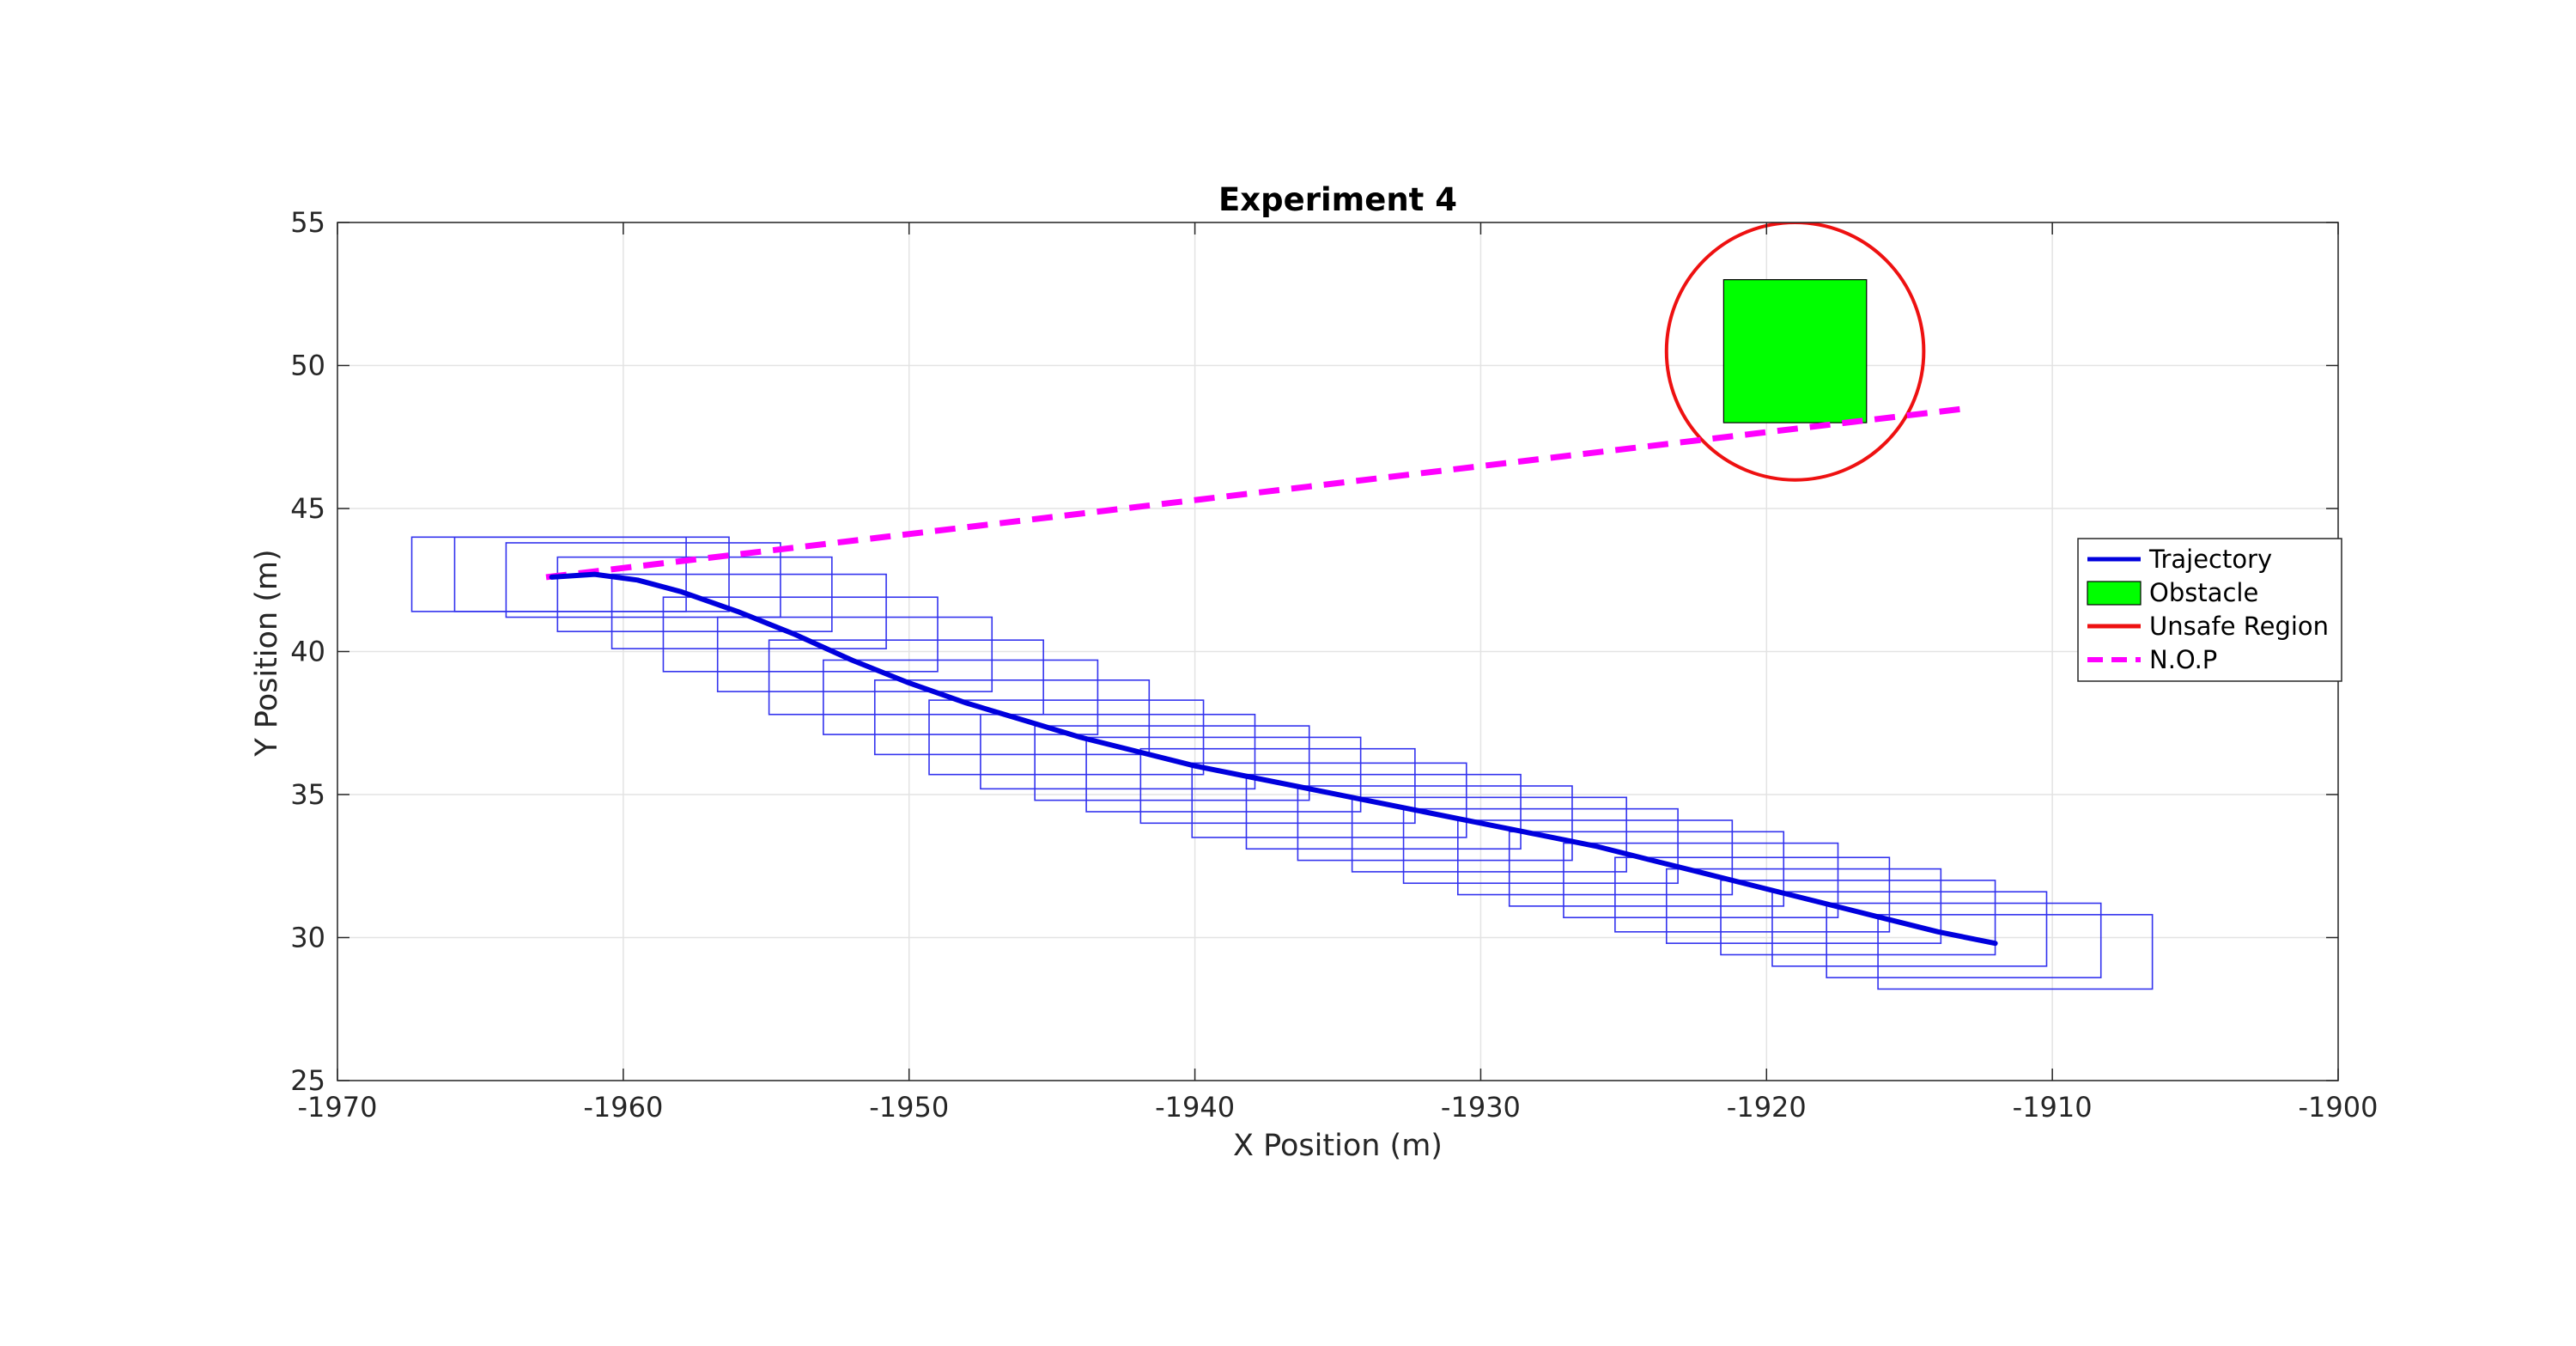 The width and height of the screenshot is (2576, 1346). I want to click on x-tick-label: -1900, so click(2339, 1107).